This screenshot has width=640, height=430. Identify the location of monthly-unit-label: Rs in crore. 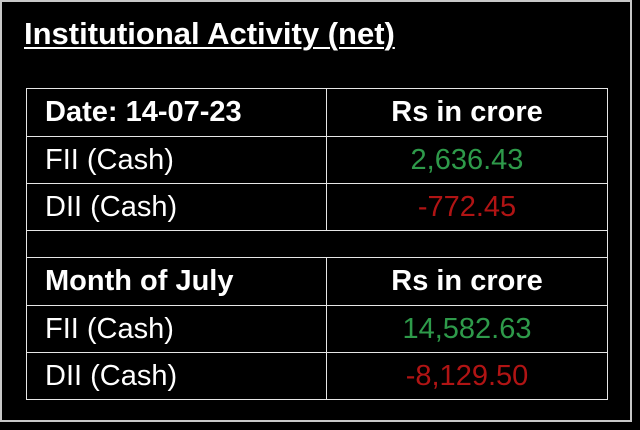
(467, 281).